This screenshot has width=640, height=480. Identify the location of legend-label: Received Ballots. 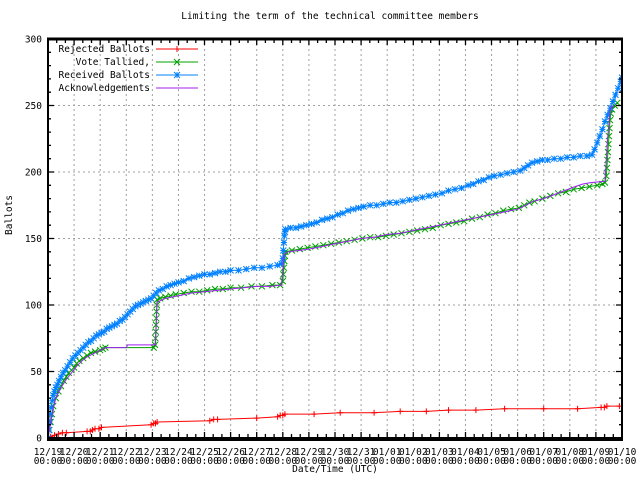
(104, 75).